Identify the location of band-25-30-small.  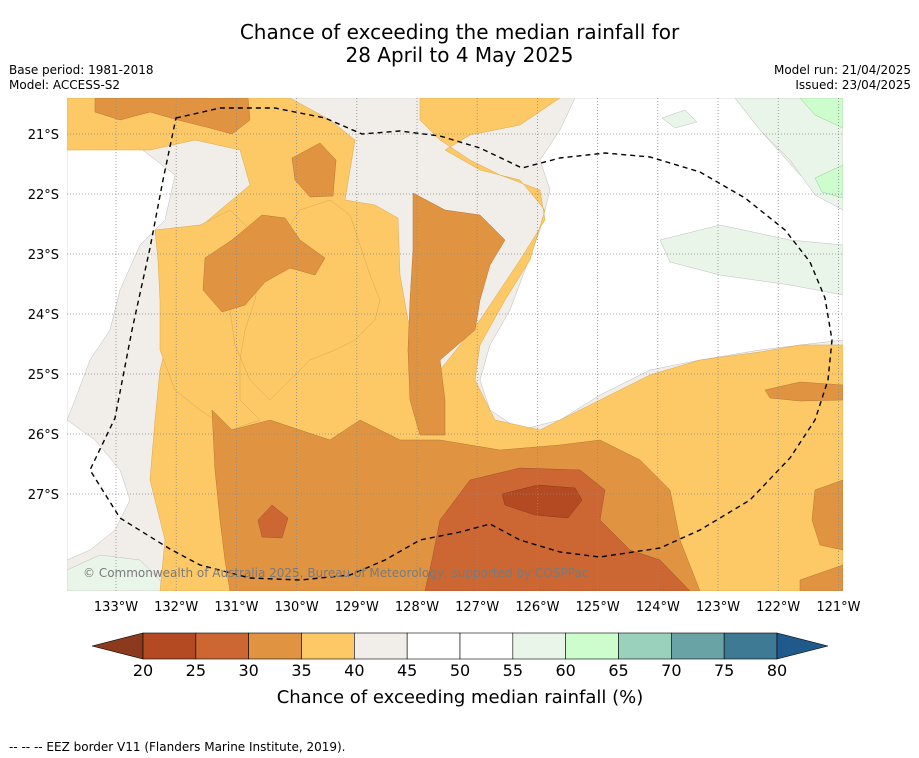
(273, 521).